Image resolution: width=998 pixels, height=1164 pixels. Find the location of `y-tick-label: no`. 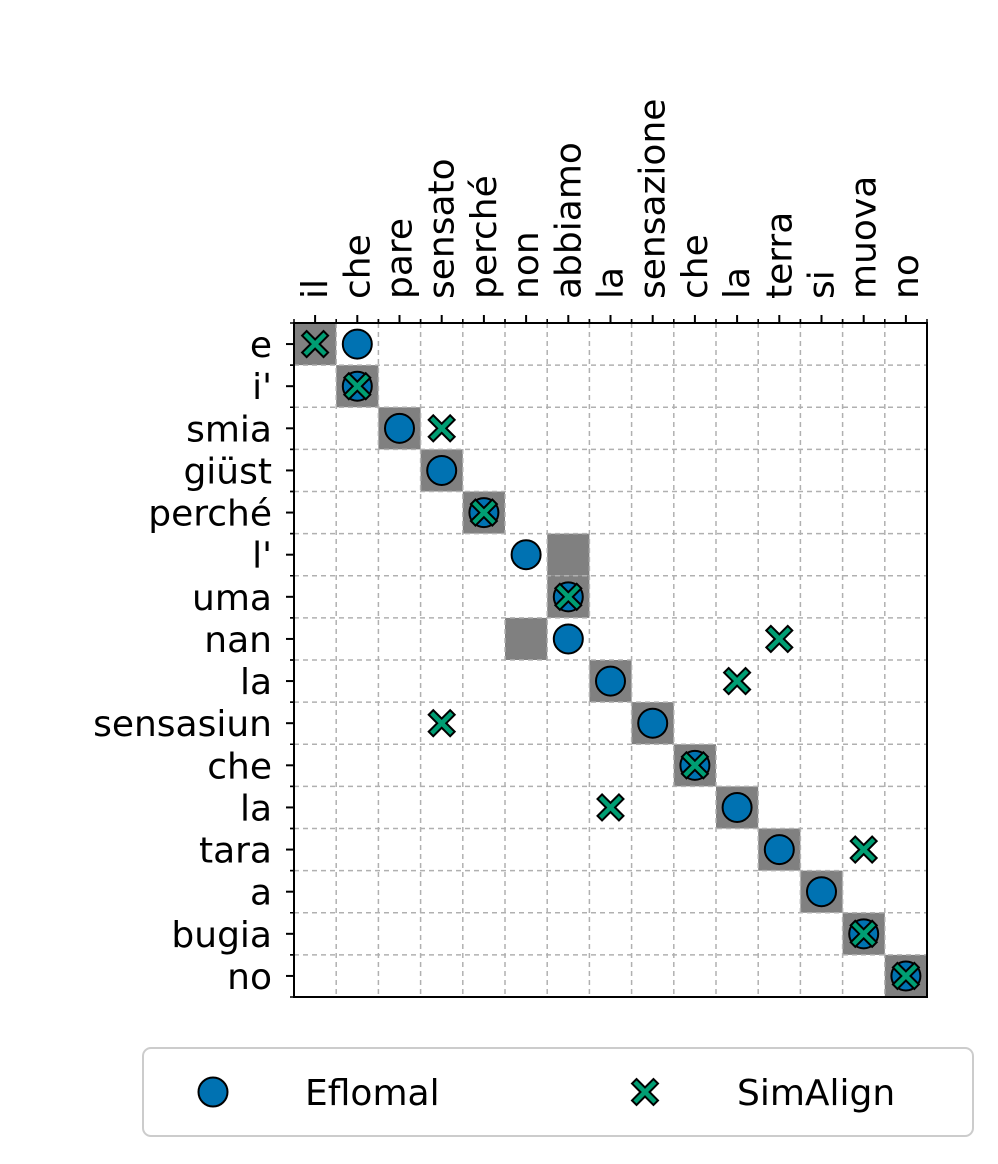

y-tick-label: no is located at coordinates (249, 977).